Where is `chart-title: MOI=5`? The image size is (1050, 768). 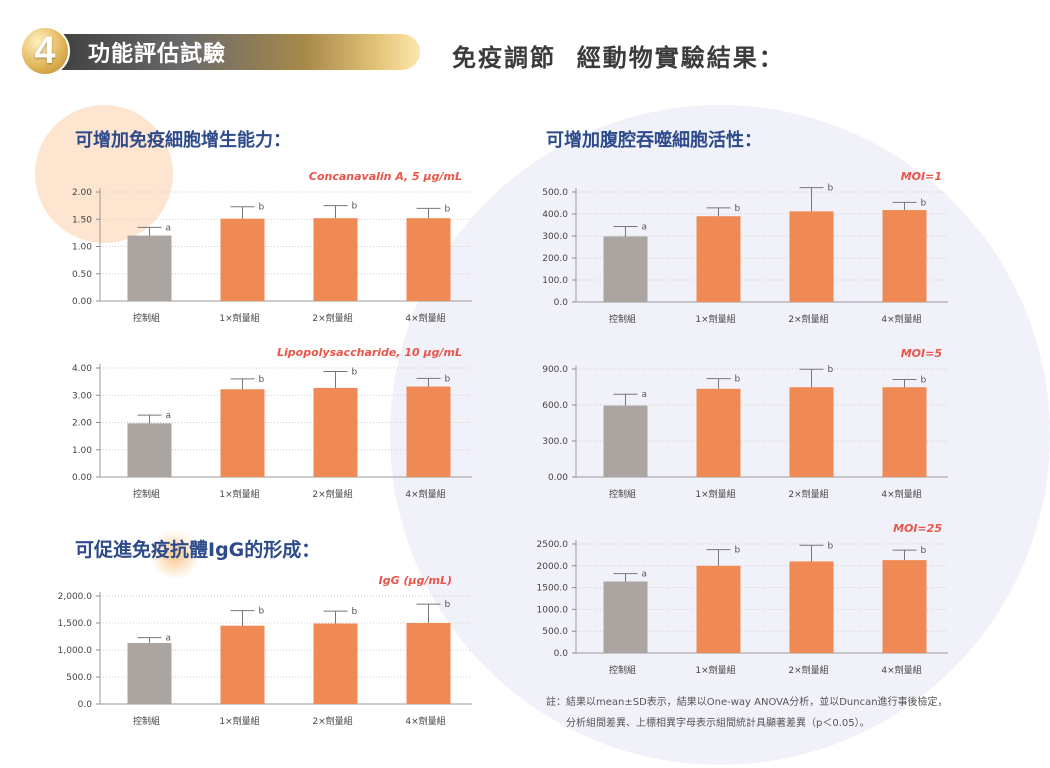
chart-title: MOI=5 is located at coordinates (922, 353).